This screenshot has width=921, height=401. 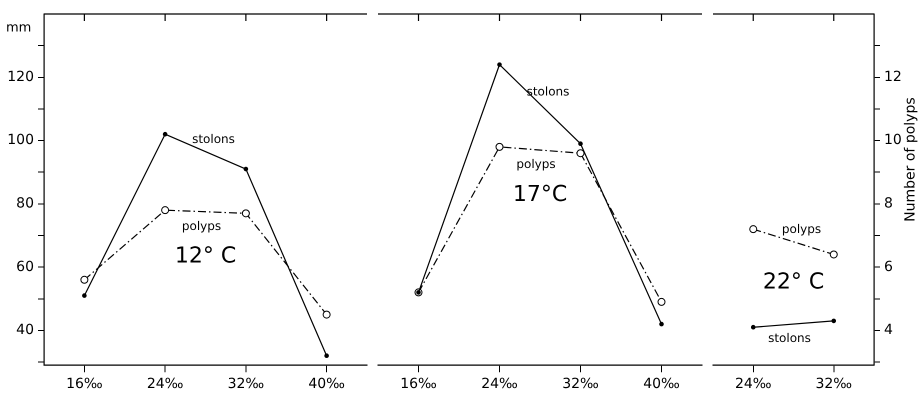 What do you see at coordinates (540, 194) in the screenshot?
I see `text: 17°C` at bounding box center [540, 194].